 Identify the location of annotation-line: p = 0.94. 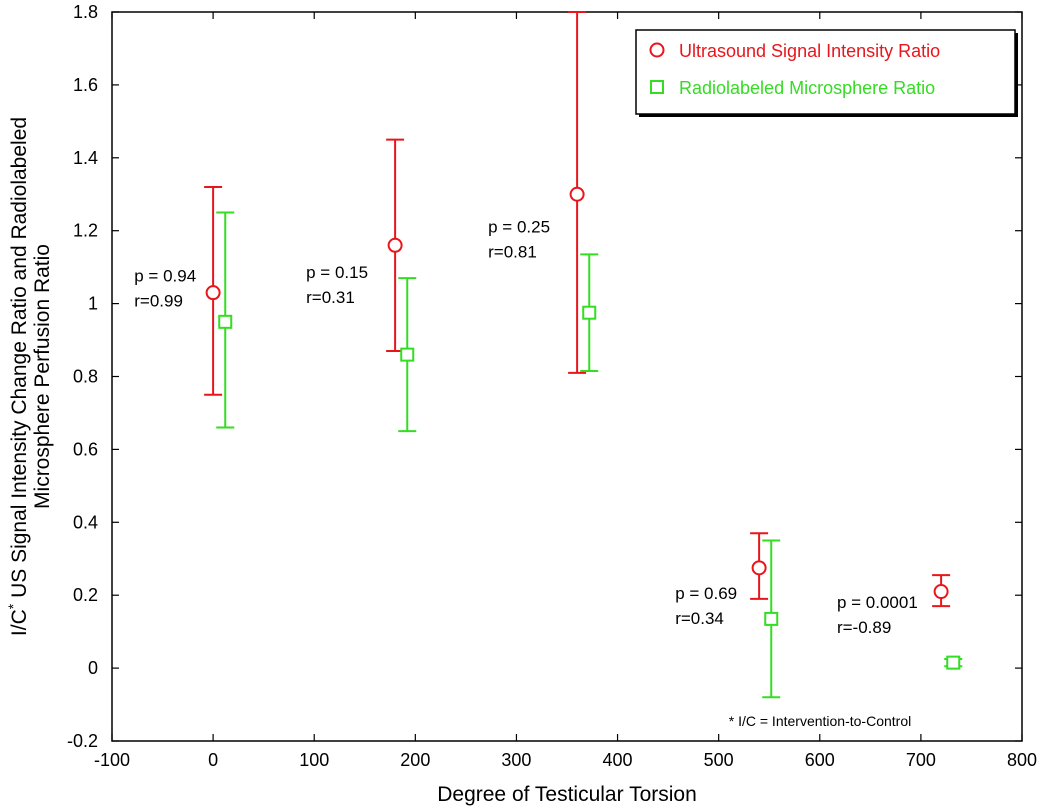
(165, 276).